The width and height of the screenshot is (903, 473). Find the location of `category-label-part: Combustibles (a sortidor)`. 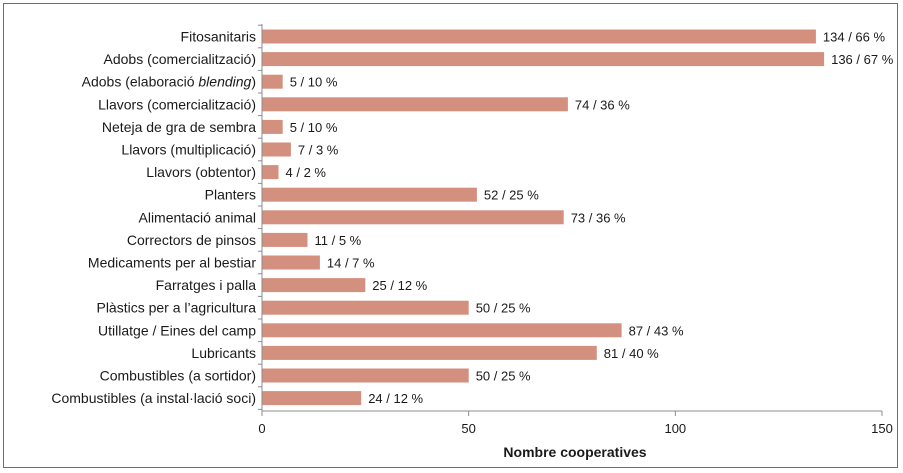

category-label-part: Combustibles (a sortidor) is located at coordinates (178, 376).